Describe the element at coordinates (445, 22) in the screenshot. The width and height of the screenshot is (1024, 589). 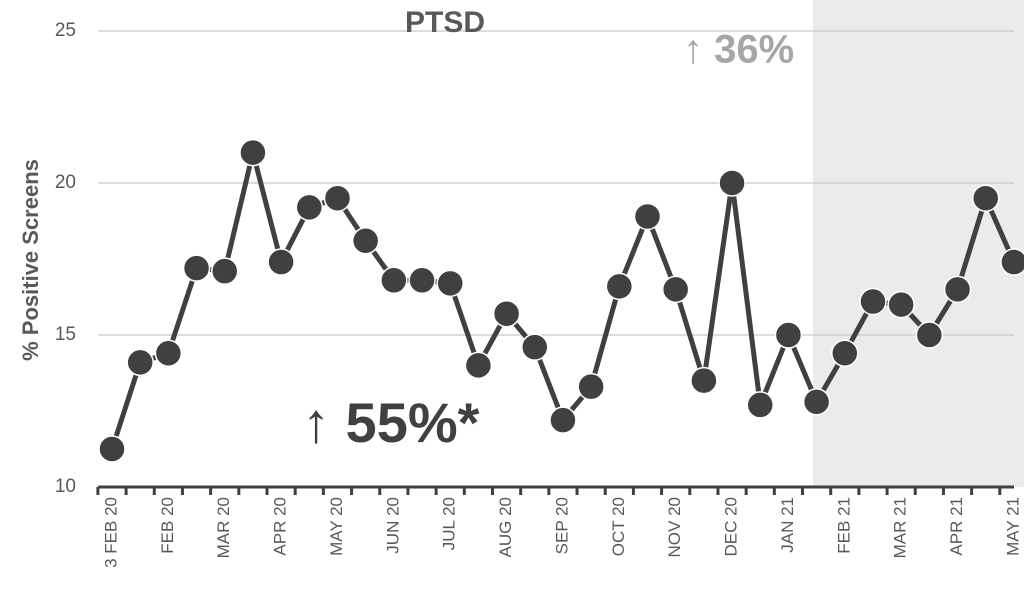
I see `chart-title: PTSD` at that location.